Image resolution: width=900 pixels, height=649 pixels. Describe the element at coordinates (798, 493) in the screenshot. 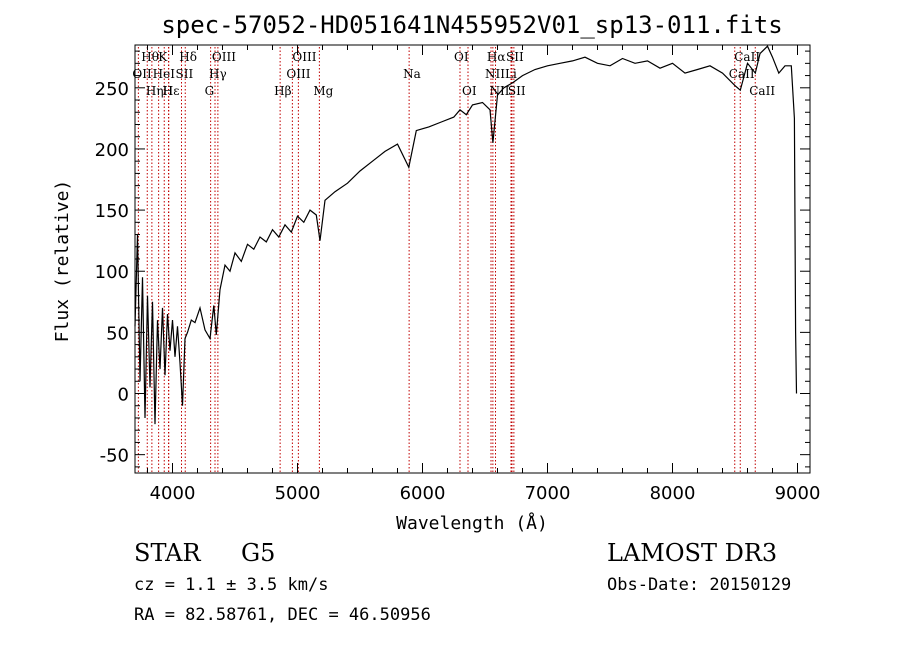

I see `x-tick-label: 9000` at that location.